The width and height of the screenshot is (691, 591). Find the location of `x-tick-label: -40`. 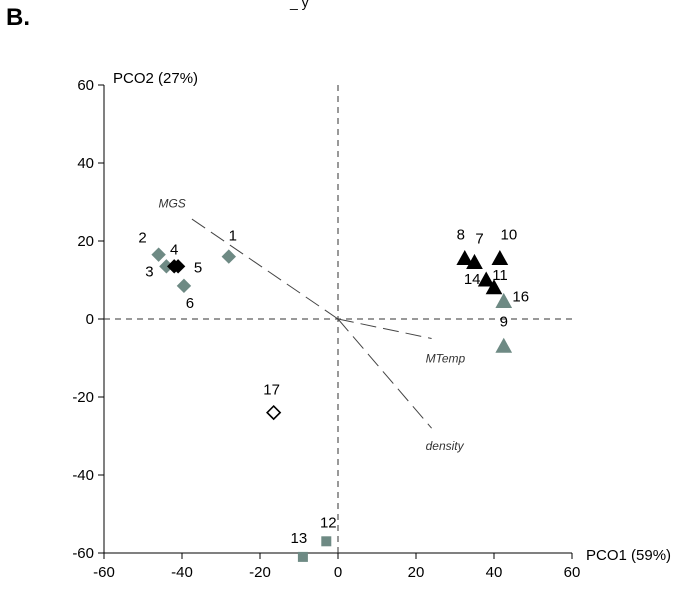

x-tick-label: -40 is located at coordinates (182, 572).